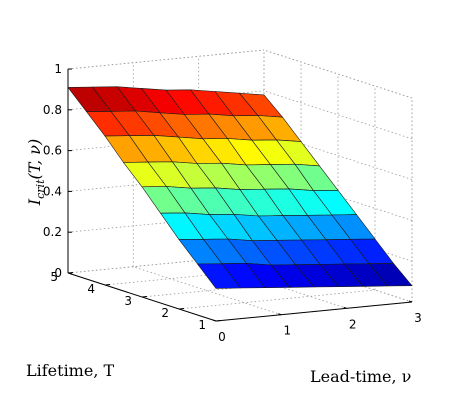 This screenshot has height=406, width=457. Describe the element at coordinates (58, 69) in the screenshot. I see `z-tick-label: 1` at that location.